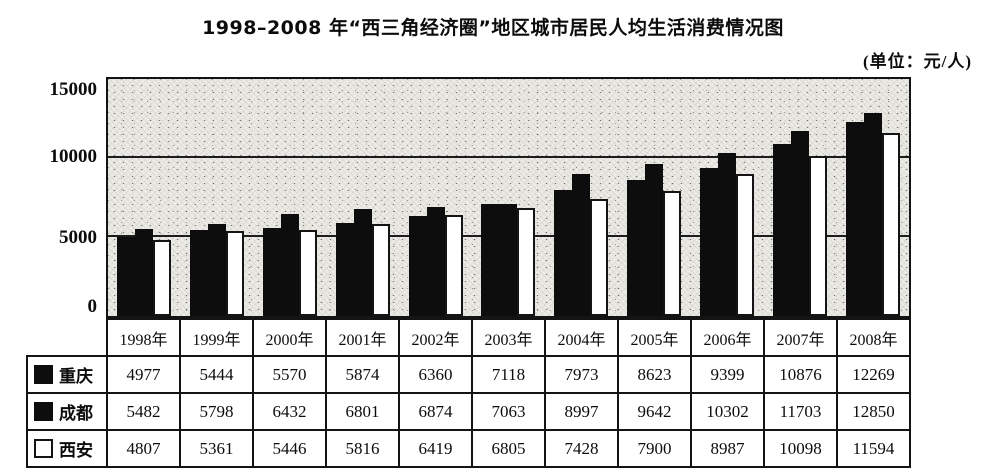 The image size is (986, 476). Describe the element at coordinates (344, 269) in the screenshot. I see `bar-重庆-2001年` at that location.